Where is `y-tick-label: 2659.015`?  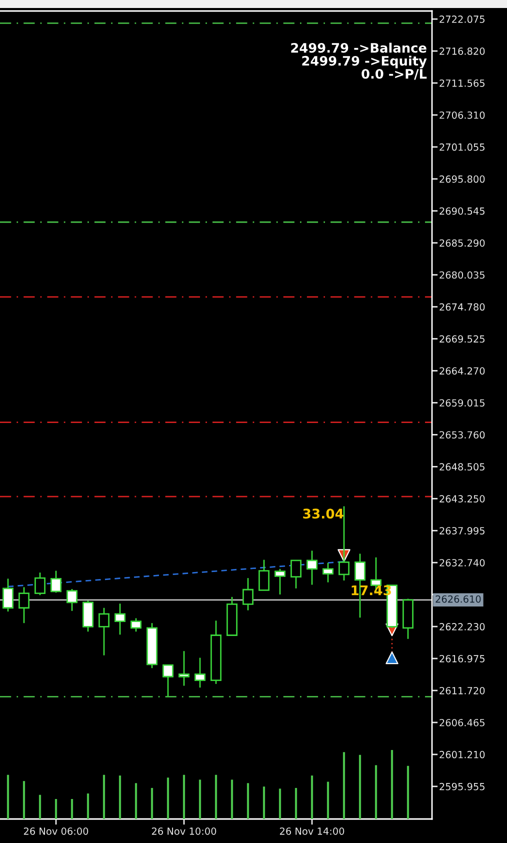
y-tick-label: 2659.015 is located at coordinates (462, 403).